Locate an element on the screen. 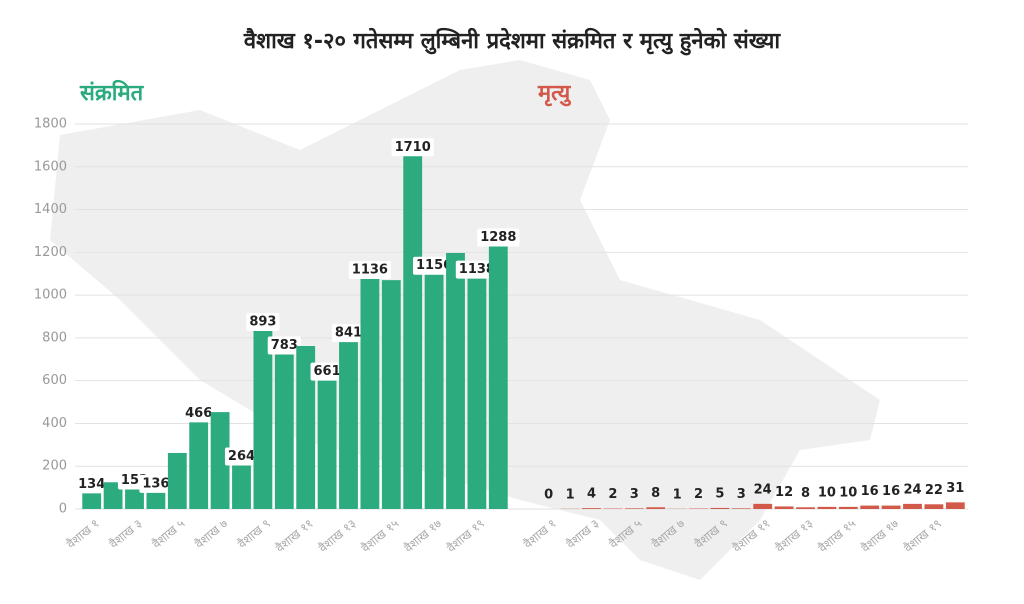 This screenshot has height=604, width=1024. x-tick-label: वैशाख ९ is located at coordinates (254, 533).